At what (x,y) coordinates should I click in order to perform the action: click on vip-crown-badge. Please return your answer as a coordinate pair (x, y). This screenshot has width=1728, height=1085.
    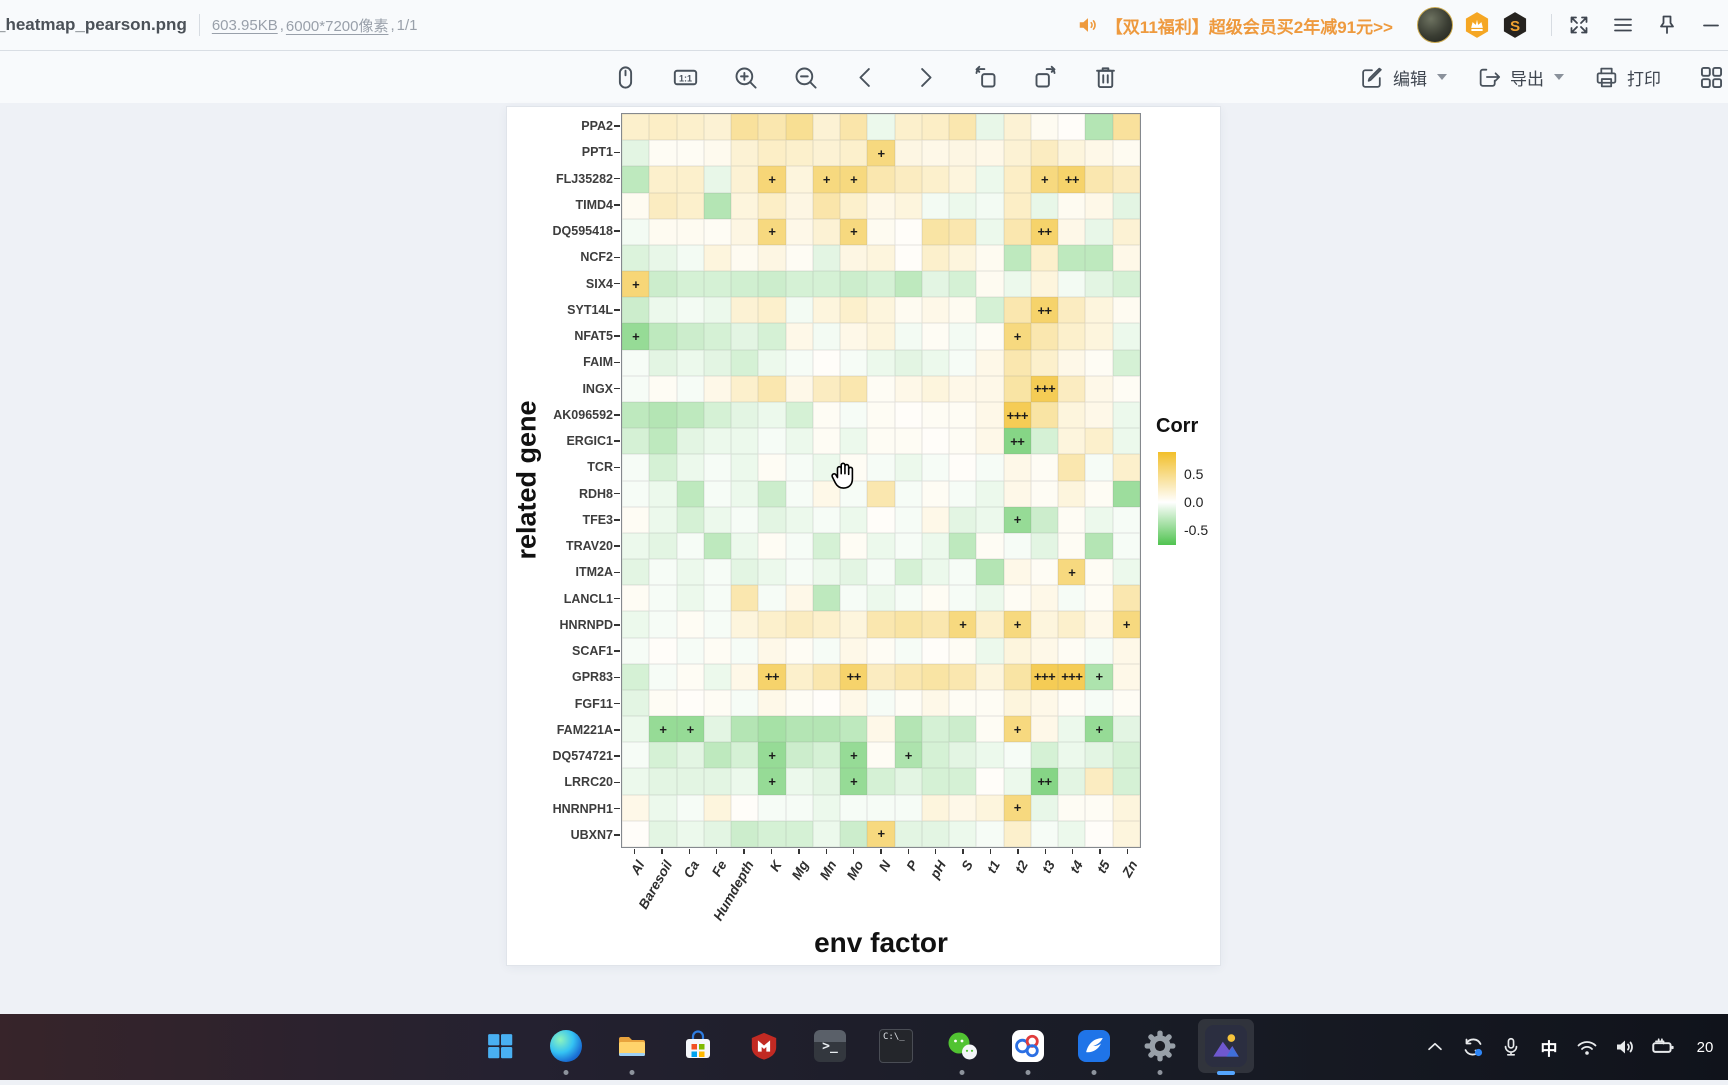
    Looking at the image, I should click on (1477, 25).